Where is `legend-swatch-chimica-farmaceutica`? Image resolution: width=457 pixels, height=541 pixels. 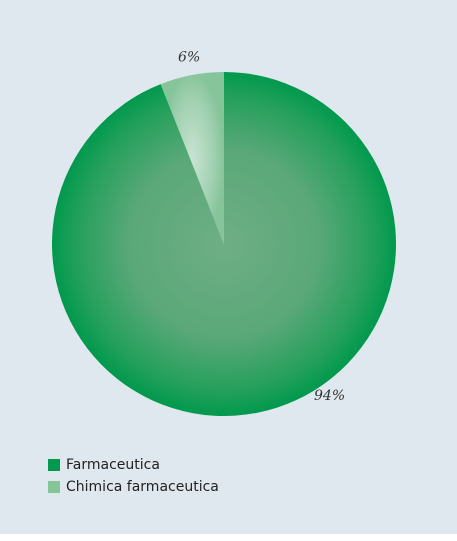 legend-swatch-chimica-farmaceutica is located at coordinates (54, 487).